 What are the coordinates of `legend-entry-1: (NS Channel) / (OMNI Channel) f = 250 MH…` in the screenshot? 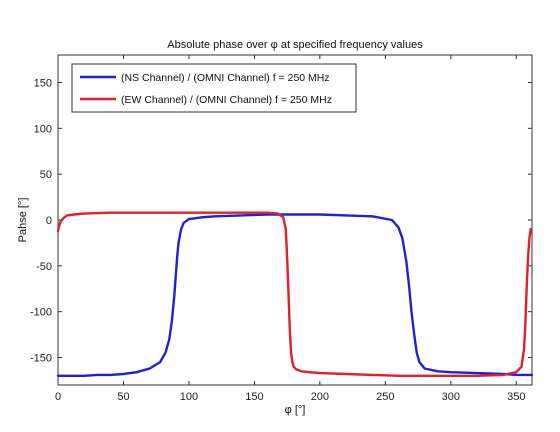 It's located at (225, 78).